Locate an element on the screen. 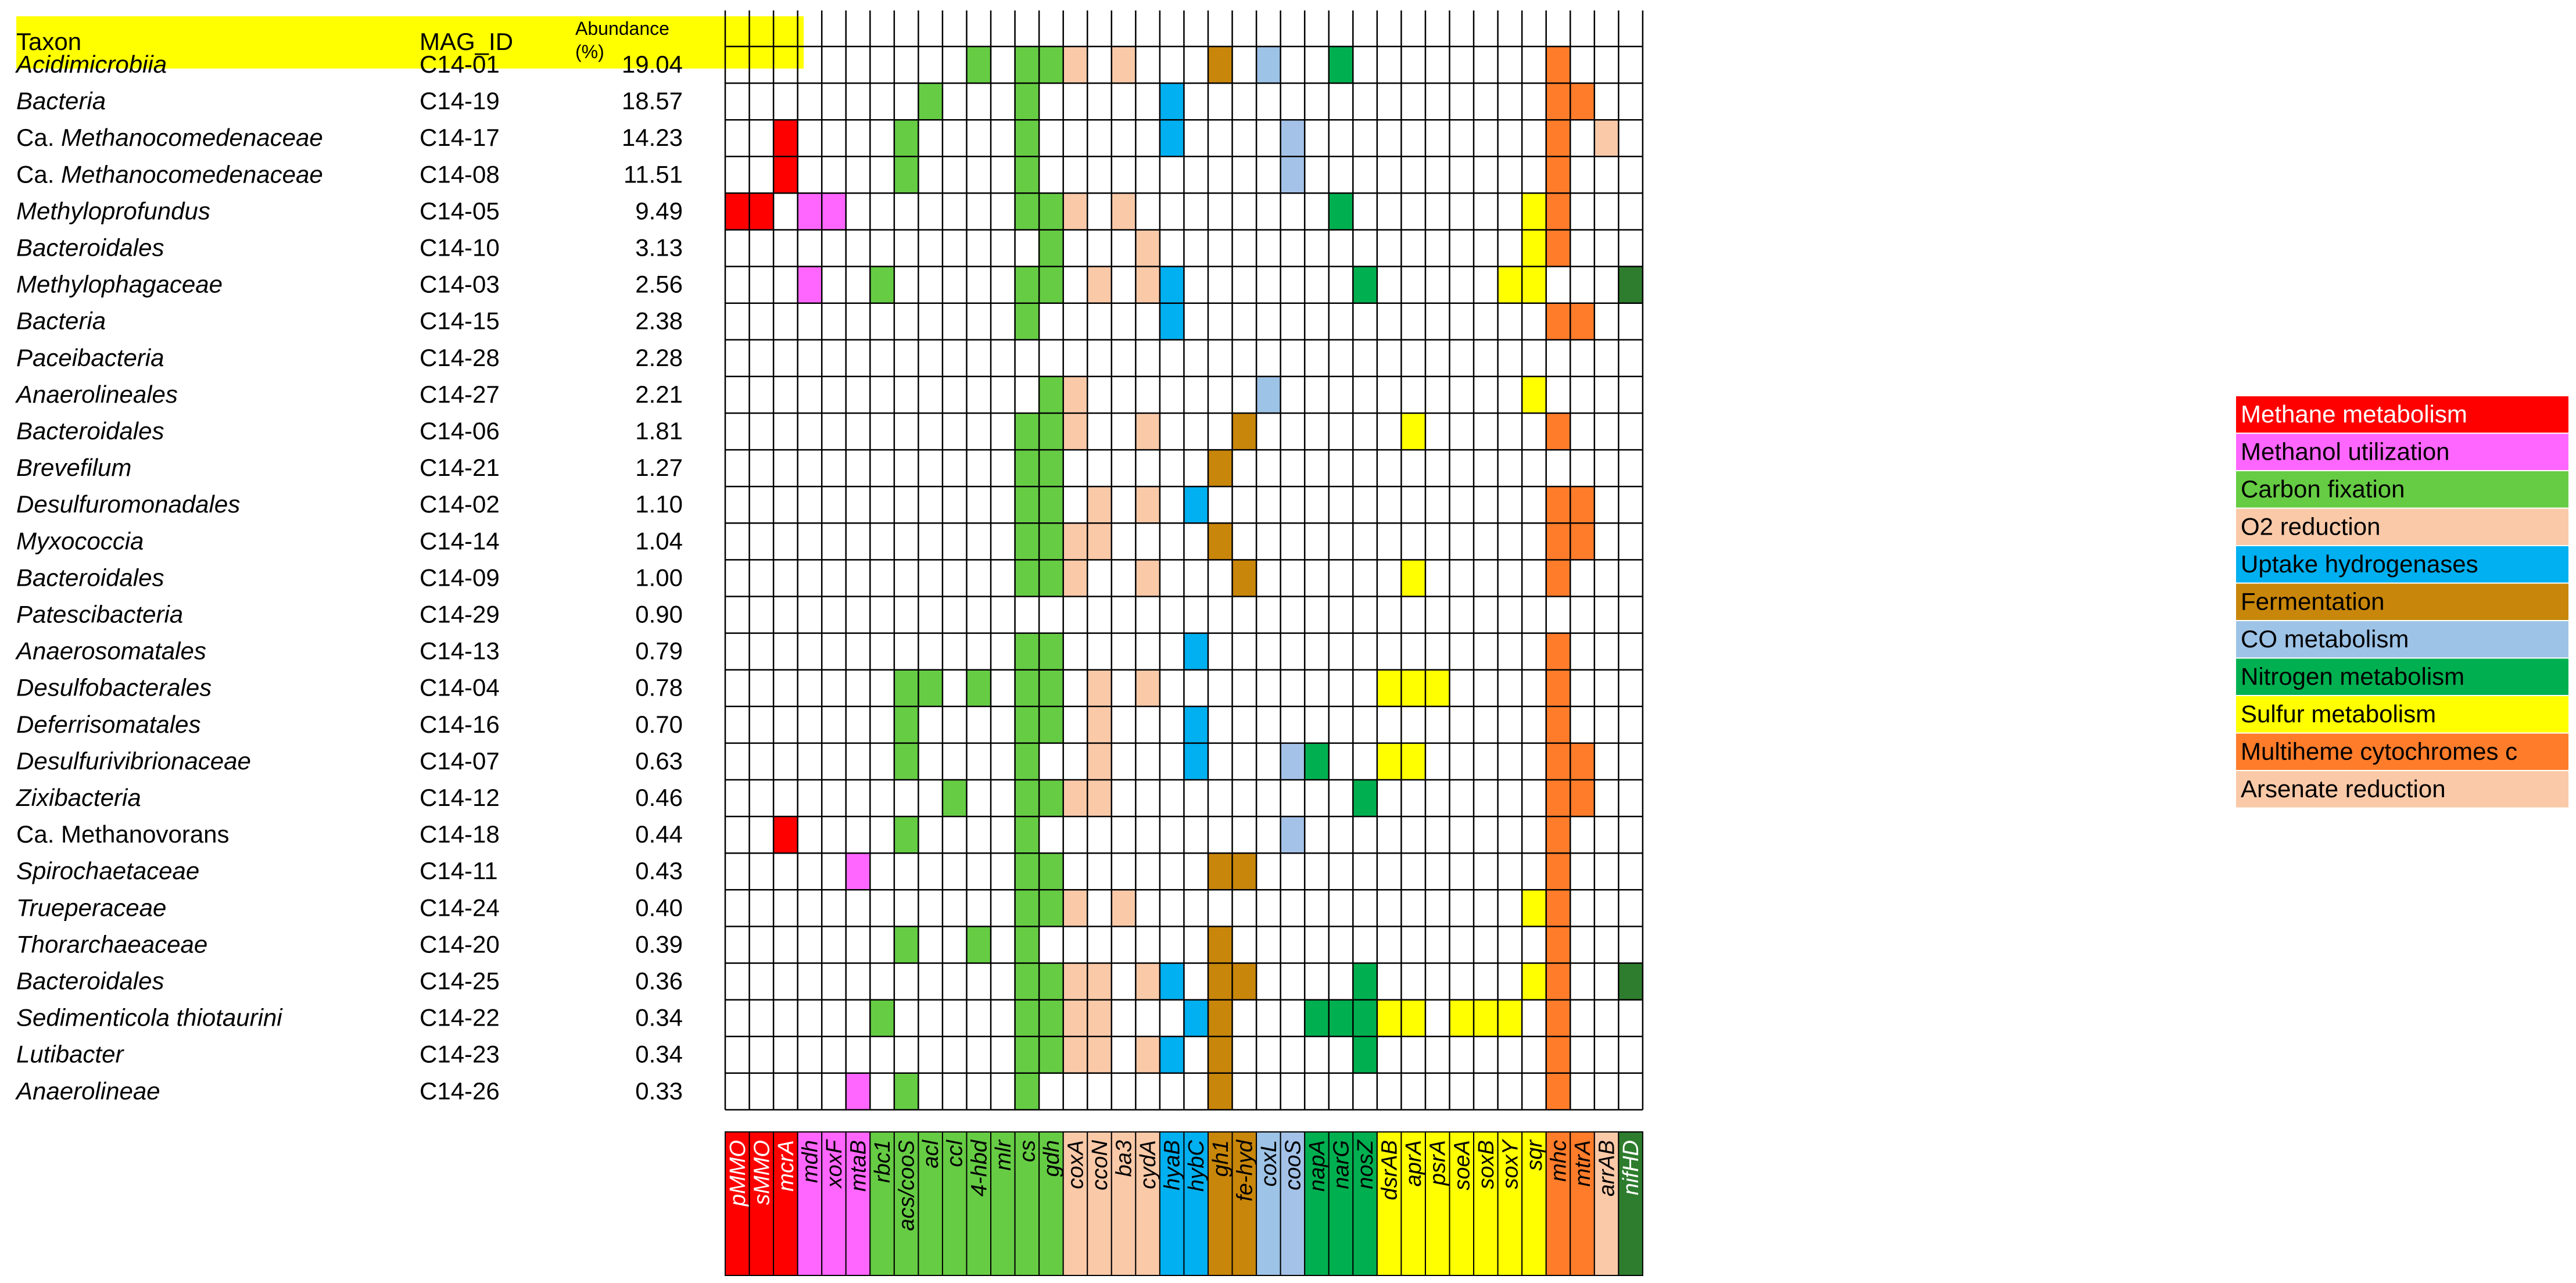 The height and width of the screenshot is (1283, 2576). gene-label: soxY is located at coordinates (1510, 1164).